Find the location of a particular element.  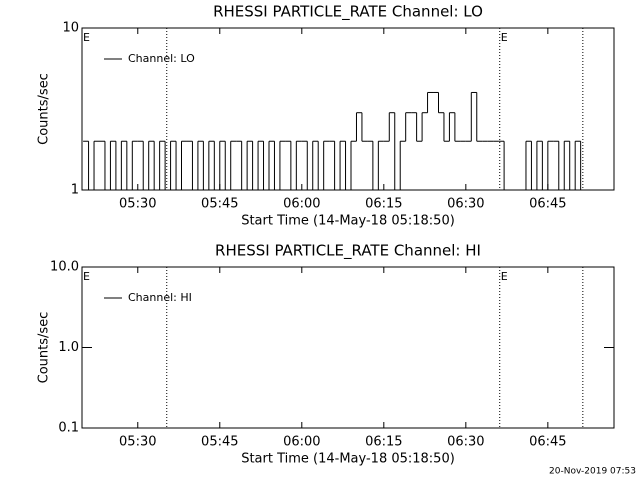

y-tick-label: 10 is located at coordinates (70, 28).